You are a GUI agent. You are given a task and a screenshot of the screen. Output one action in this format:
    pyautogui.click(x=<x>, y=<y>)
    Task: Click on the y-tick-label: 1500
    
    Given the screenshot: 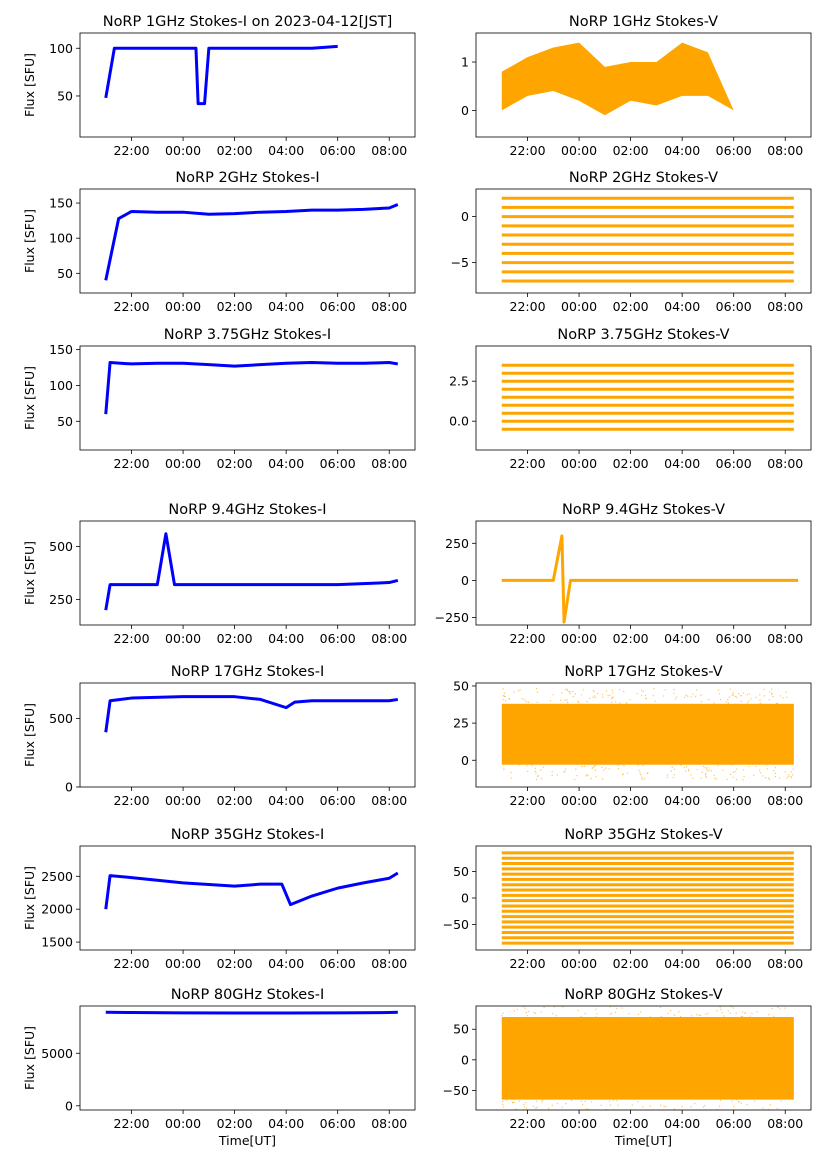 What is the action you would take?
    pyautogui.click(x=57, y=942)
    